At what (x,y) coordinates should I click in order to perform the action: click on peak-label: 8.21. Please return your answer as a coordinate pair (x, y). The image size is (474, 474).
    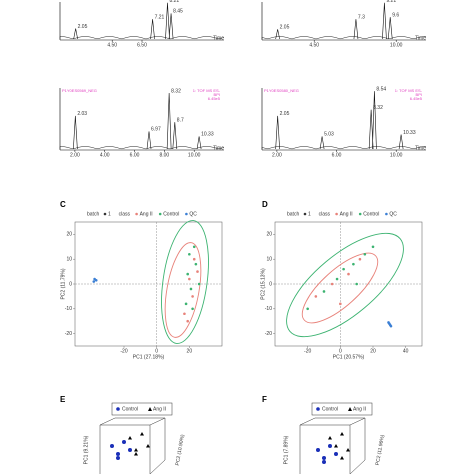
    Looking at the image, I should click on (174, 2).